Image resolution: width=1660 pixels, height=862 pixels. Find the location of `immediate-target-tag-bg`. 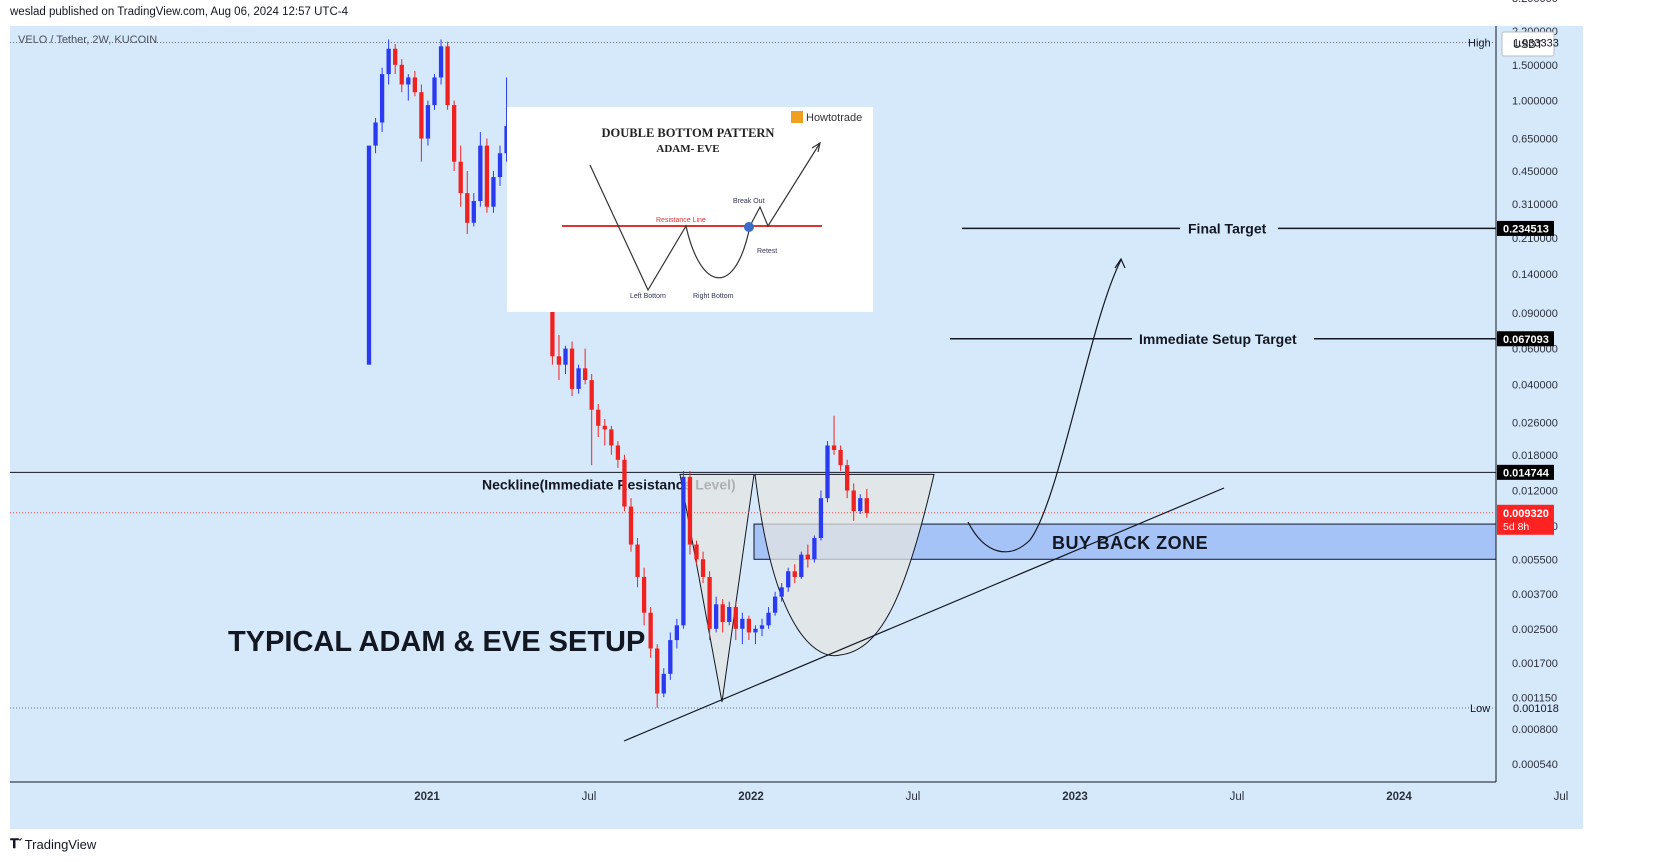

immediate-target-tag-bg is located at coordinates (1525, 339).